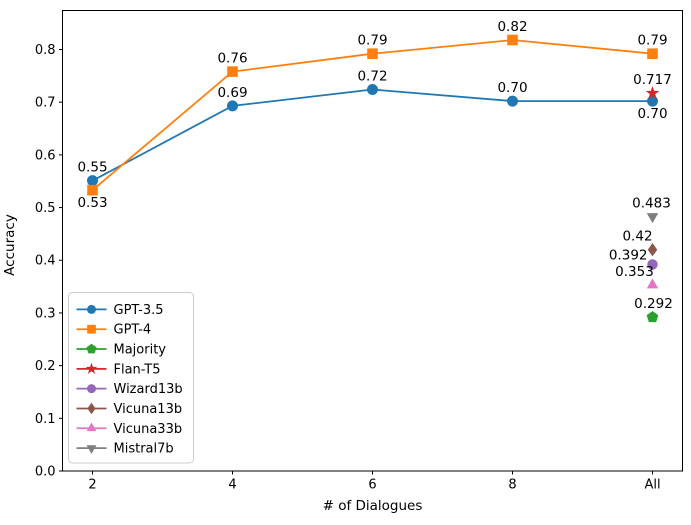  I want to click on legend-marker-Mistral7b, so click(91, 449).